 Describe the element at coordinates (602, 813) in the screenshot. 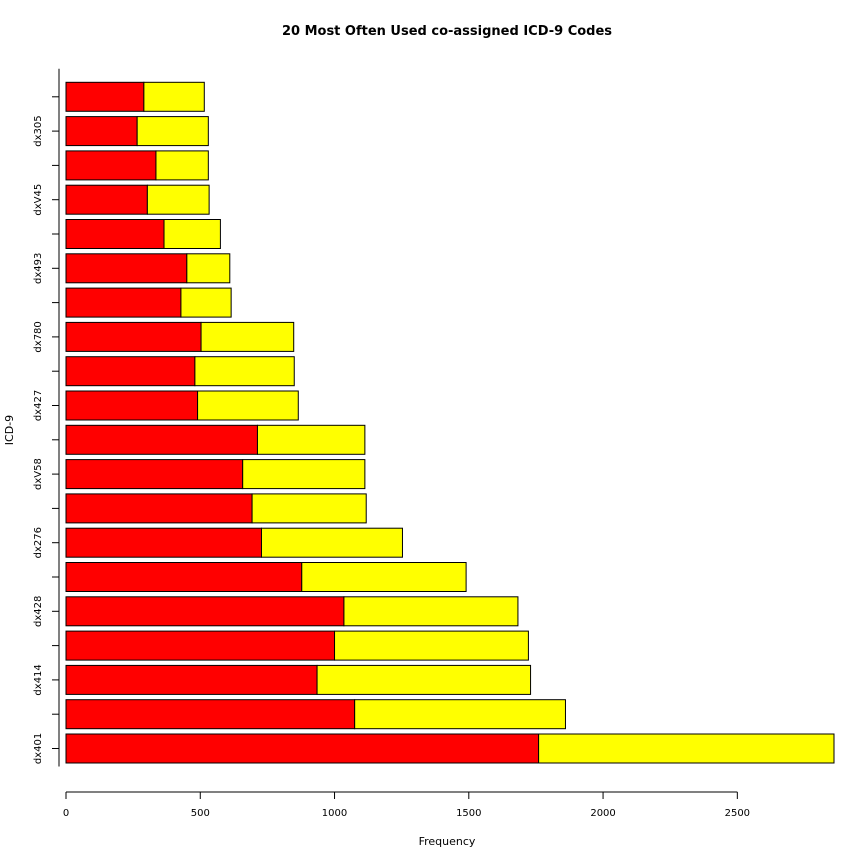

I see `x-tick-label: 2000` at that location.